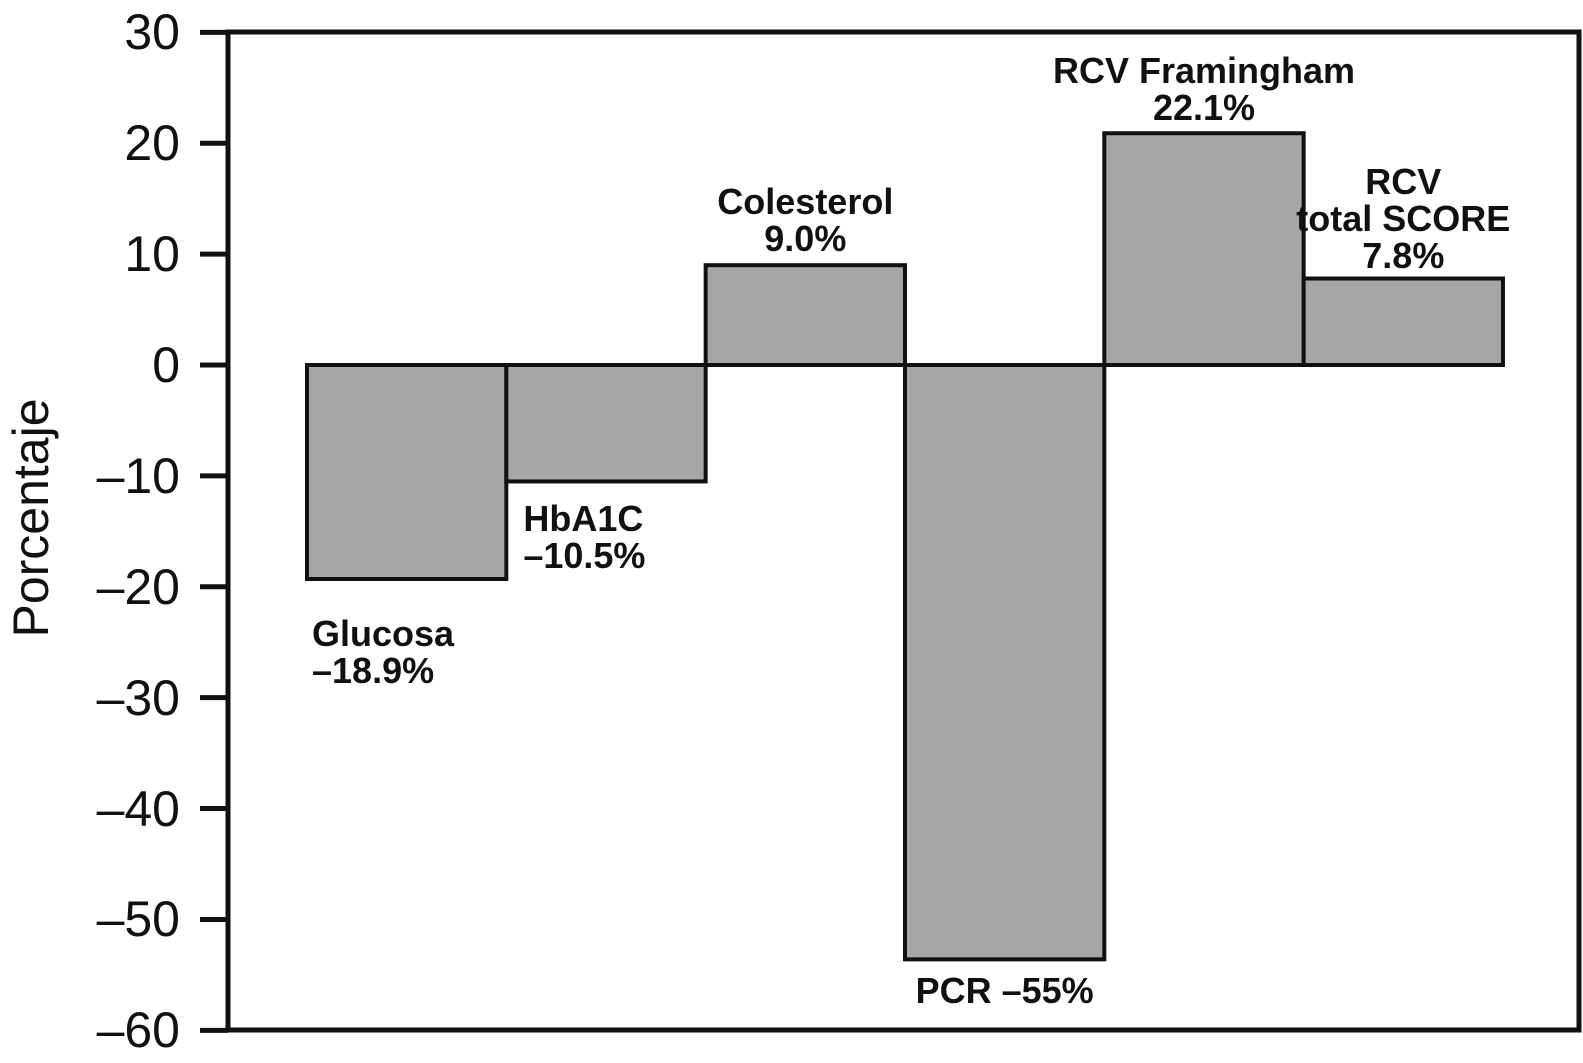 This screenshot has height=1063, width=1583. What do you see at coordinates (152, 254) in the screenshot?
I see `y-tick-label: 10` at bounding box center [152, 254].